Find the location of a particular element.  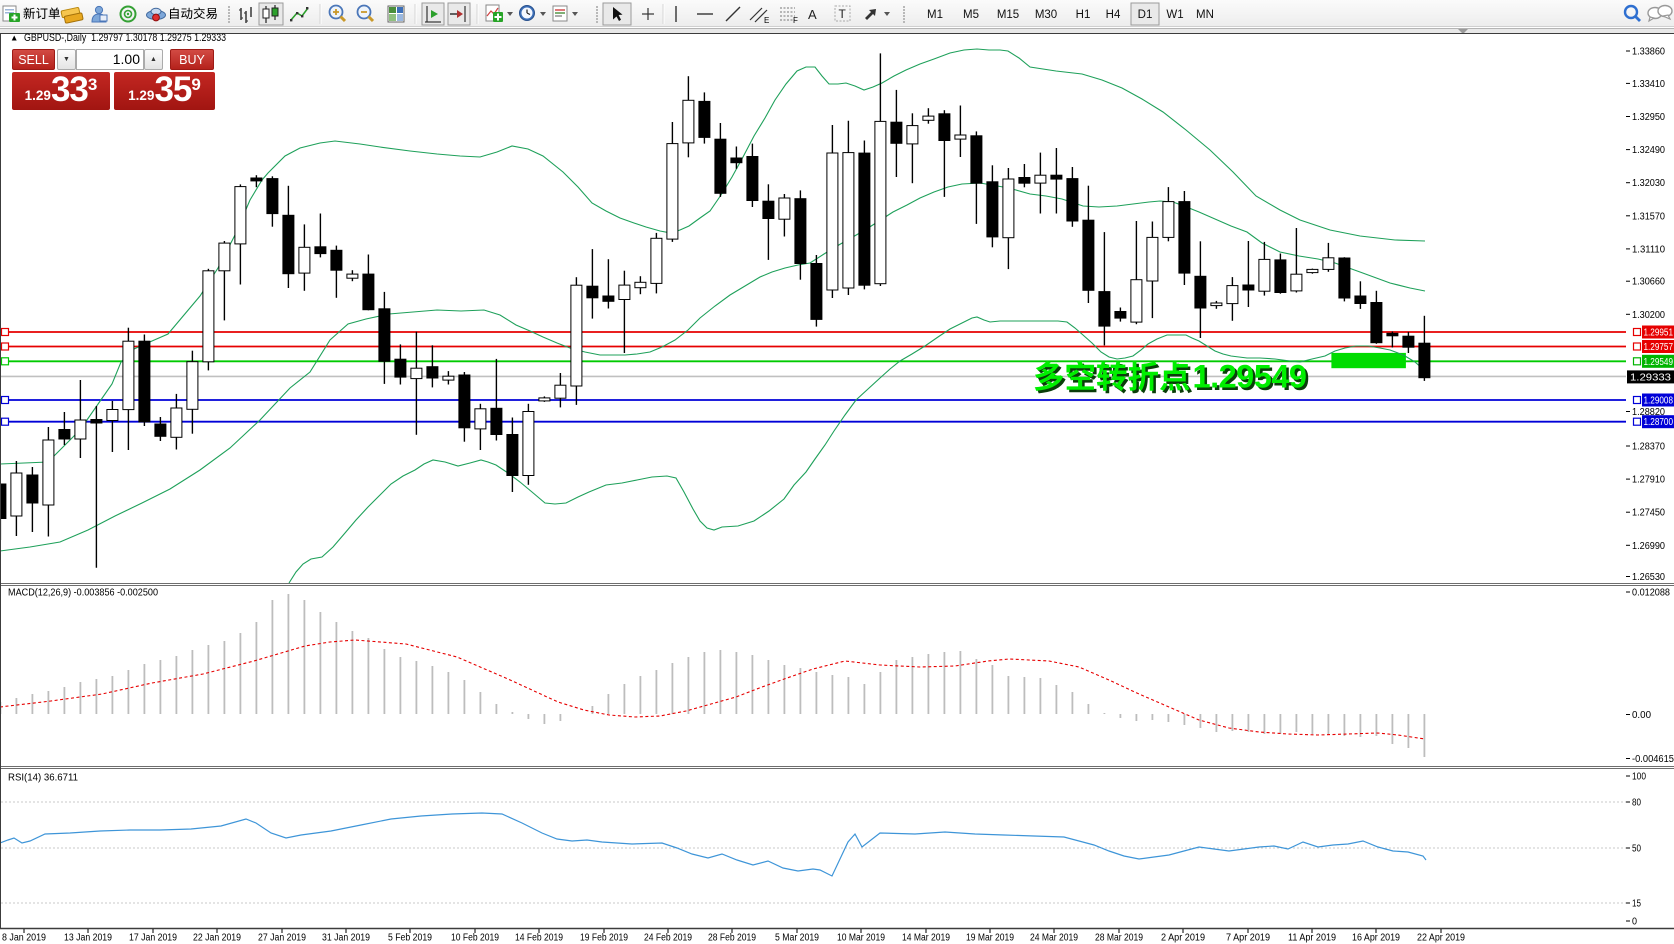

svg-text: MN is located at coordinates (1205, 15).